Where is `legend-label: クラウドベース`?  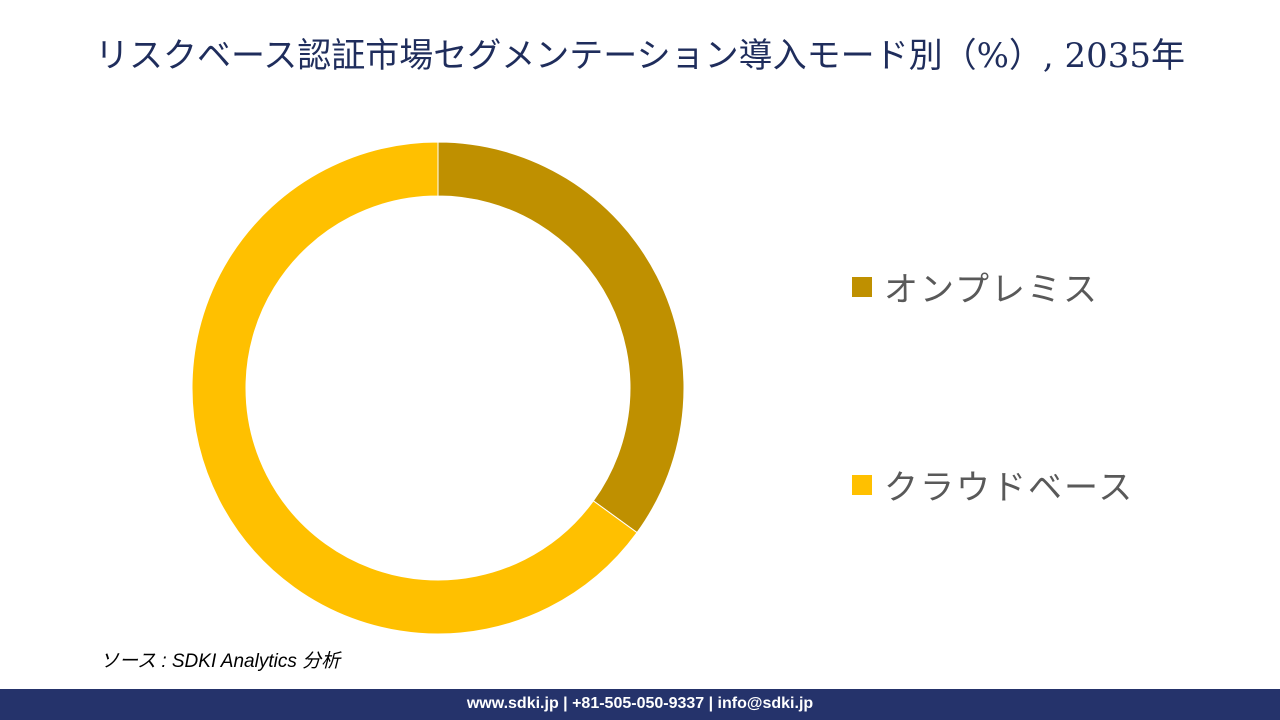 legend-label: クラウドベース is located at coordinates (1009, 488).